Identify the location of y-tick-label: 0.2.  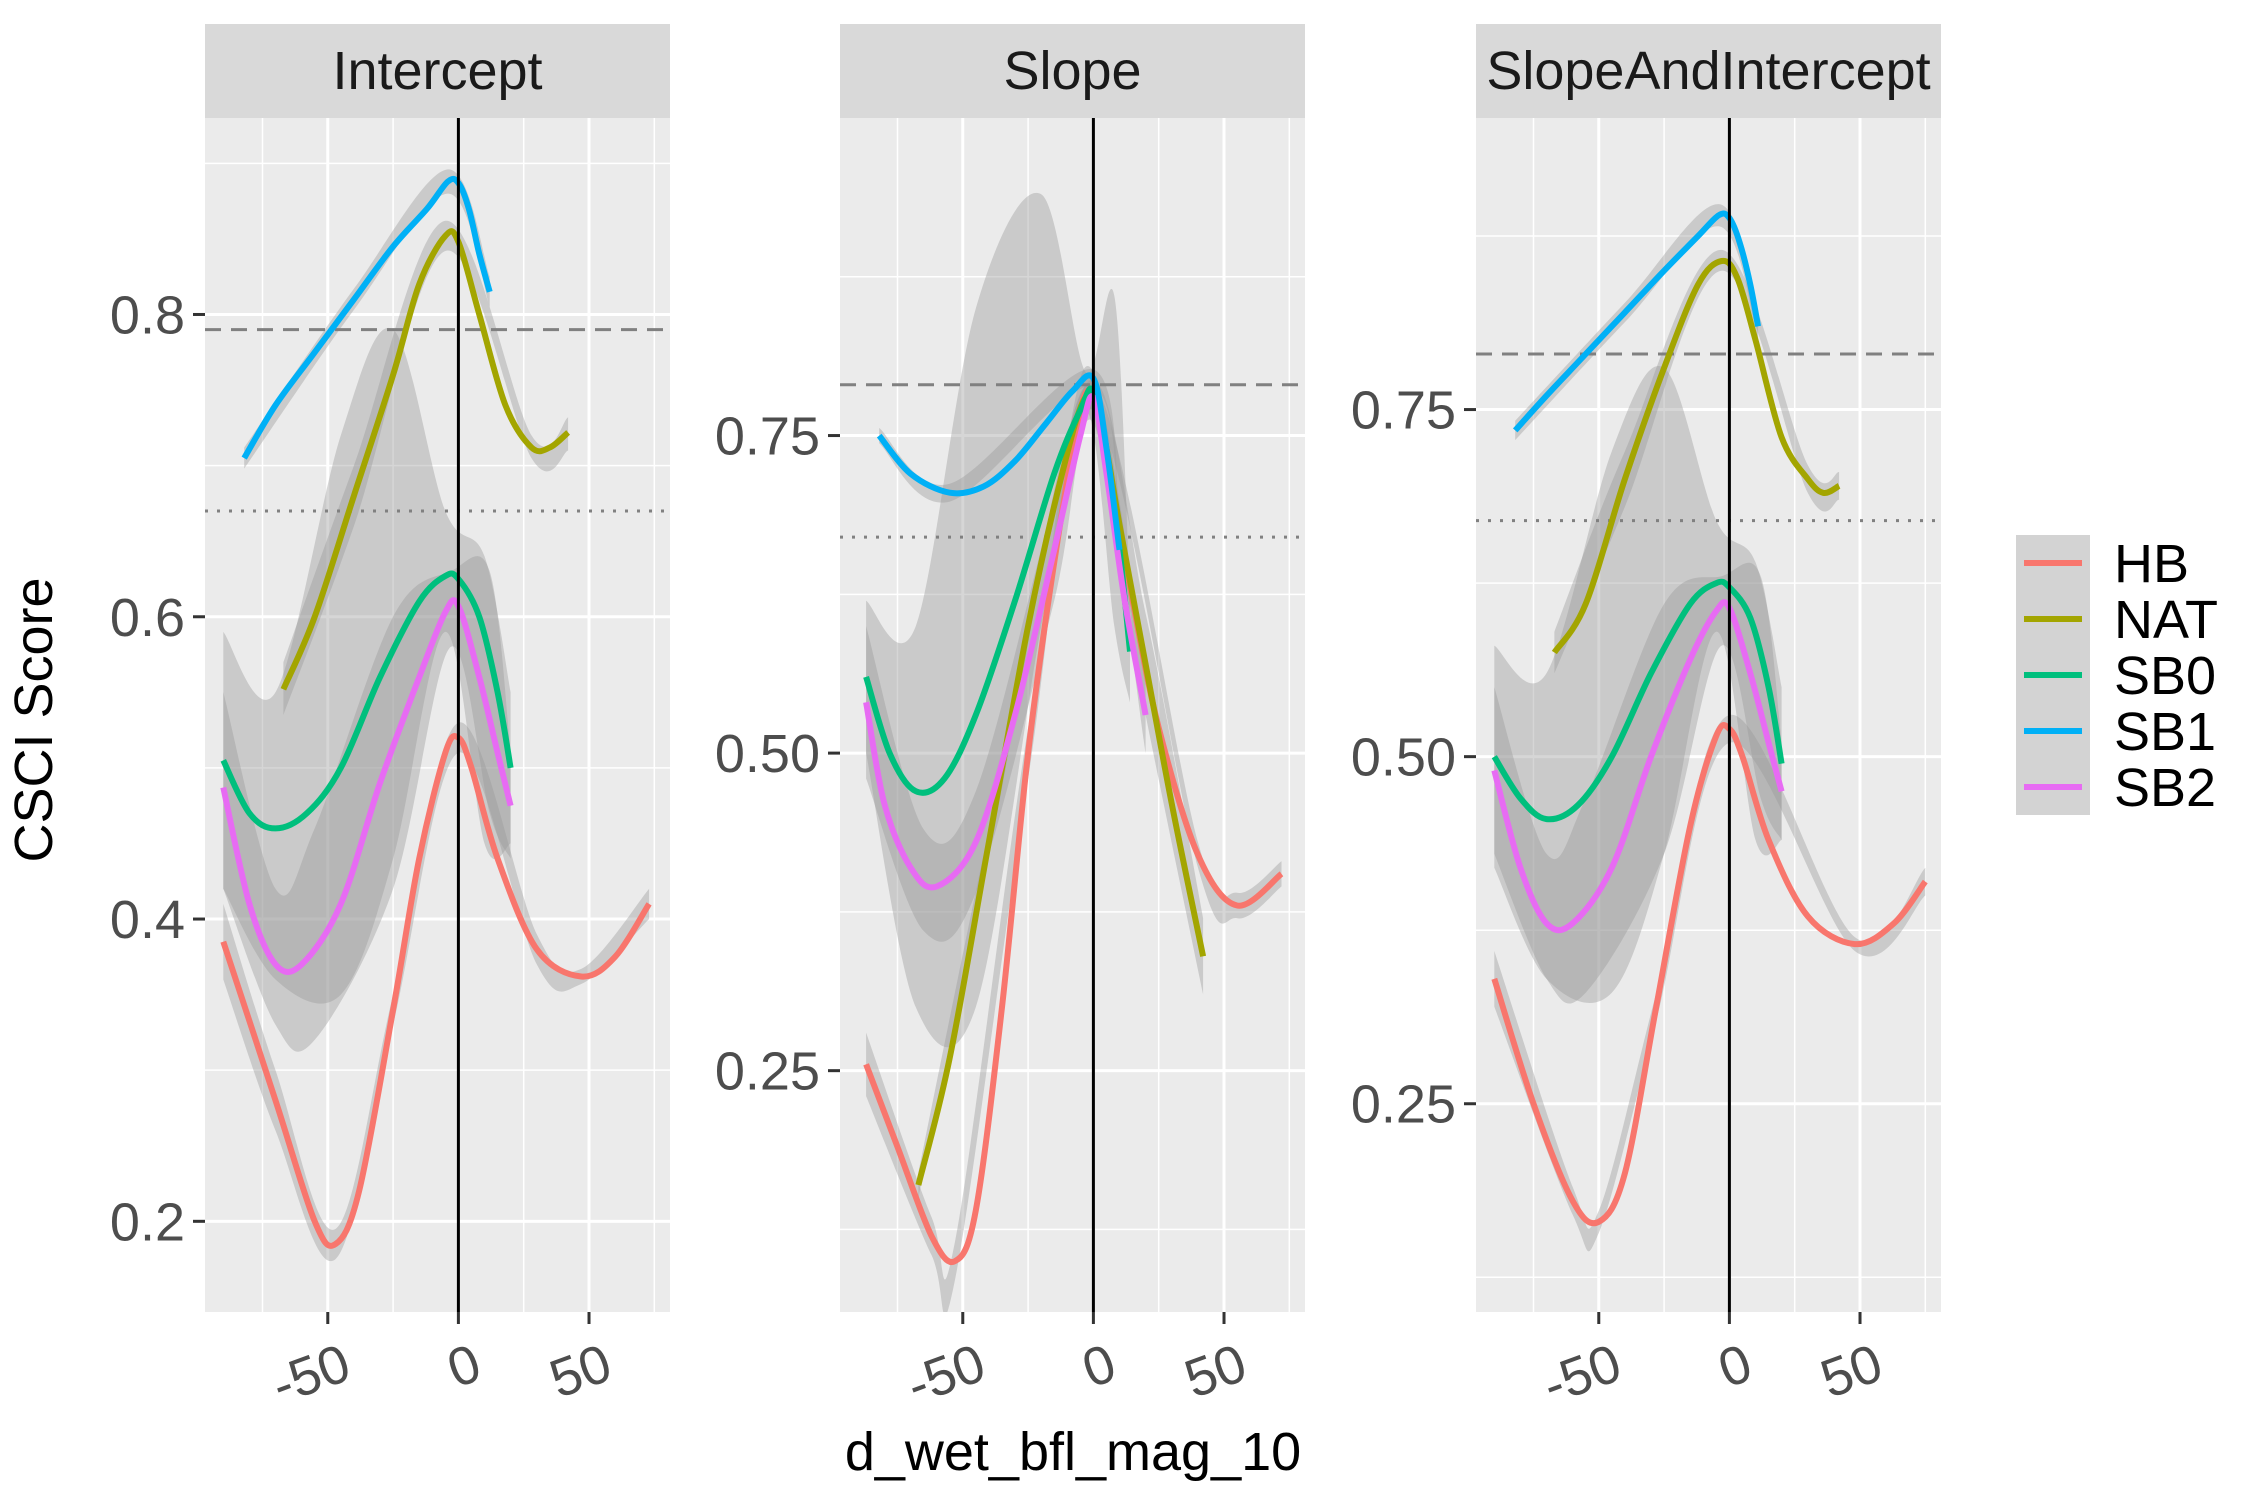
(147, 1222).